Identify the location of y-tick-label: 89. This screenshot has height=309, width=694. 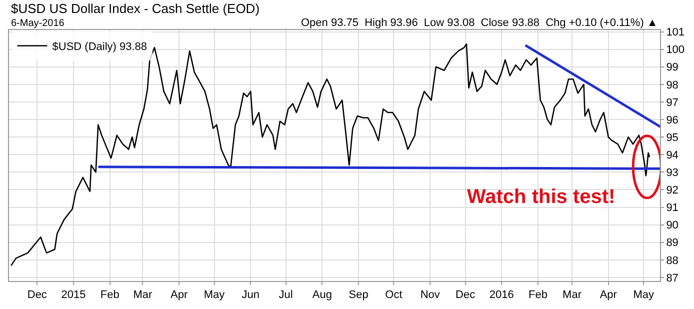
(672, 243).